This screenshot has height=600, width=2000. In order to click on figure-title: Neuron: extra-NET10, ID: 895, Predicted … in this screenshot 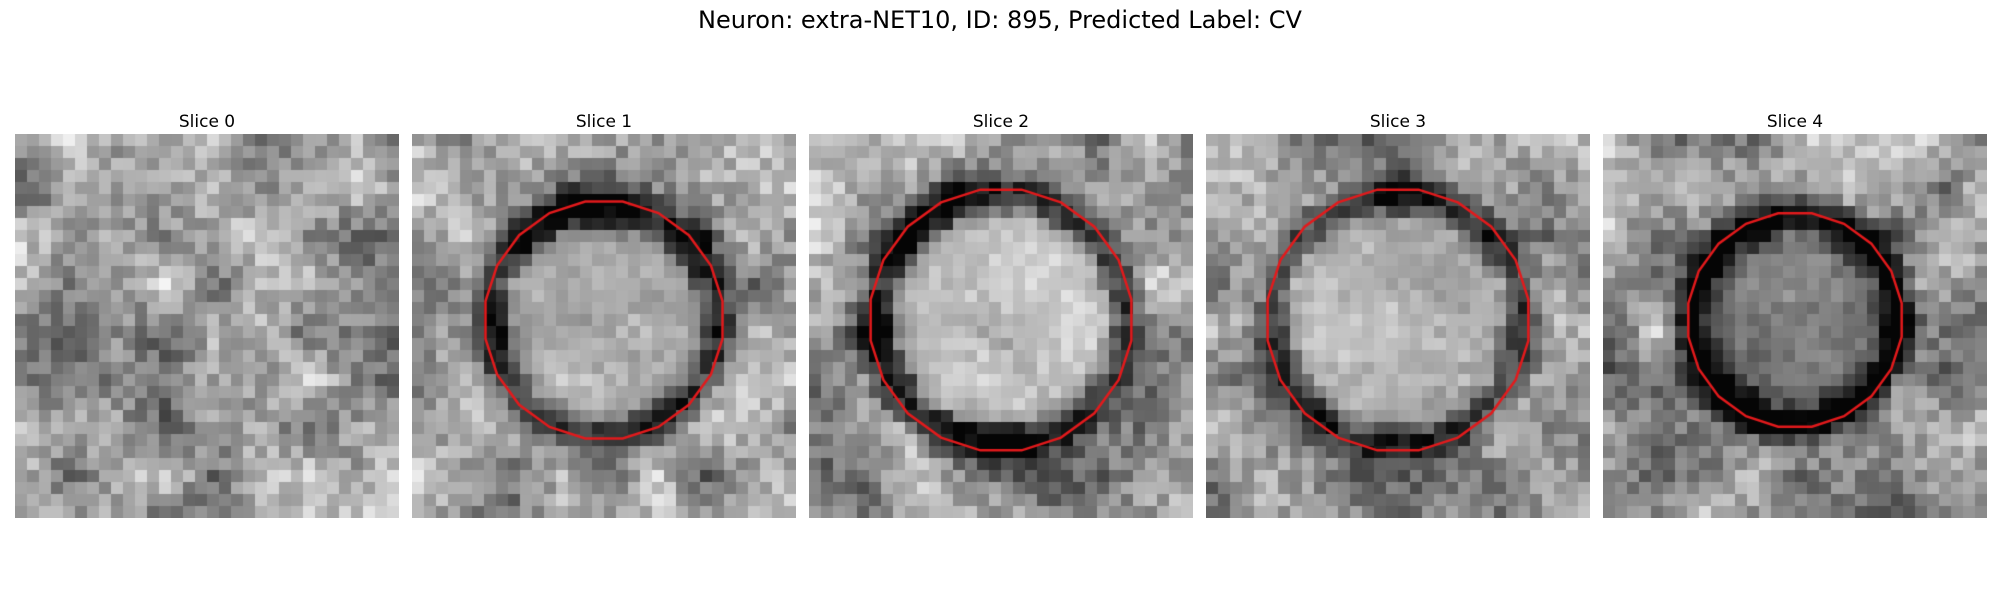, I will do `click(1000, 20)`.